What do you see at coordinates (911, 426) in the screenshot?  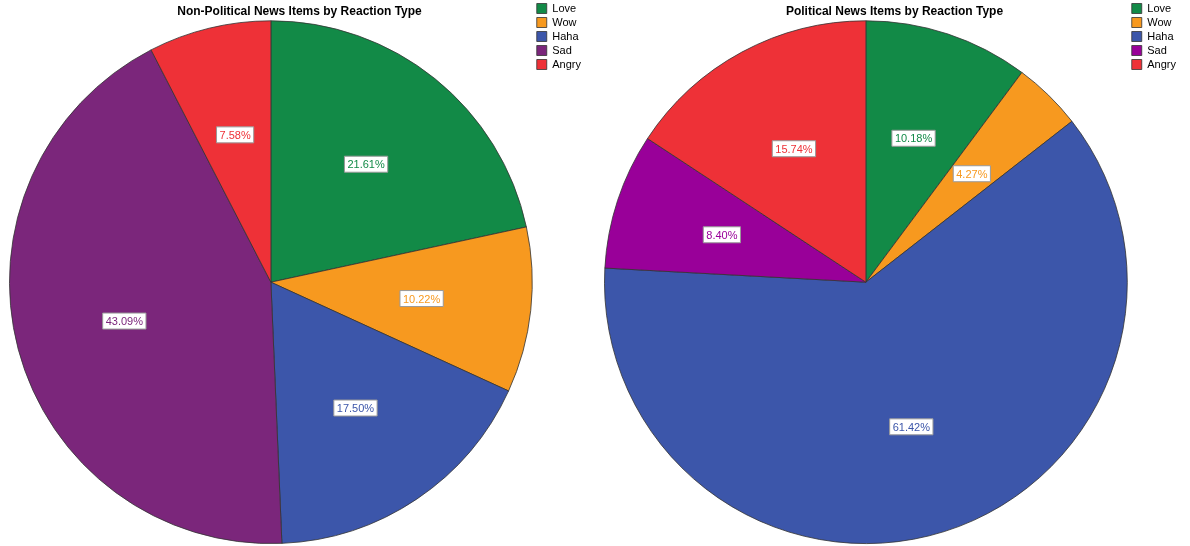 I see `data-label: 61.42%` at bounding box center [911, 426].